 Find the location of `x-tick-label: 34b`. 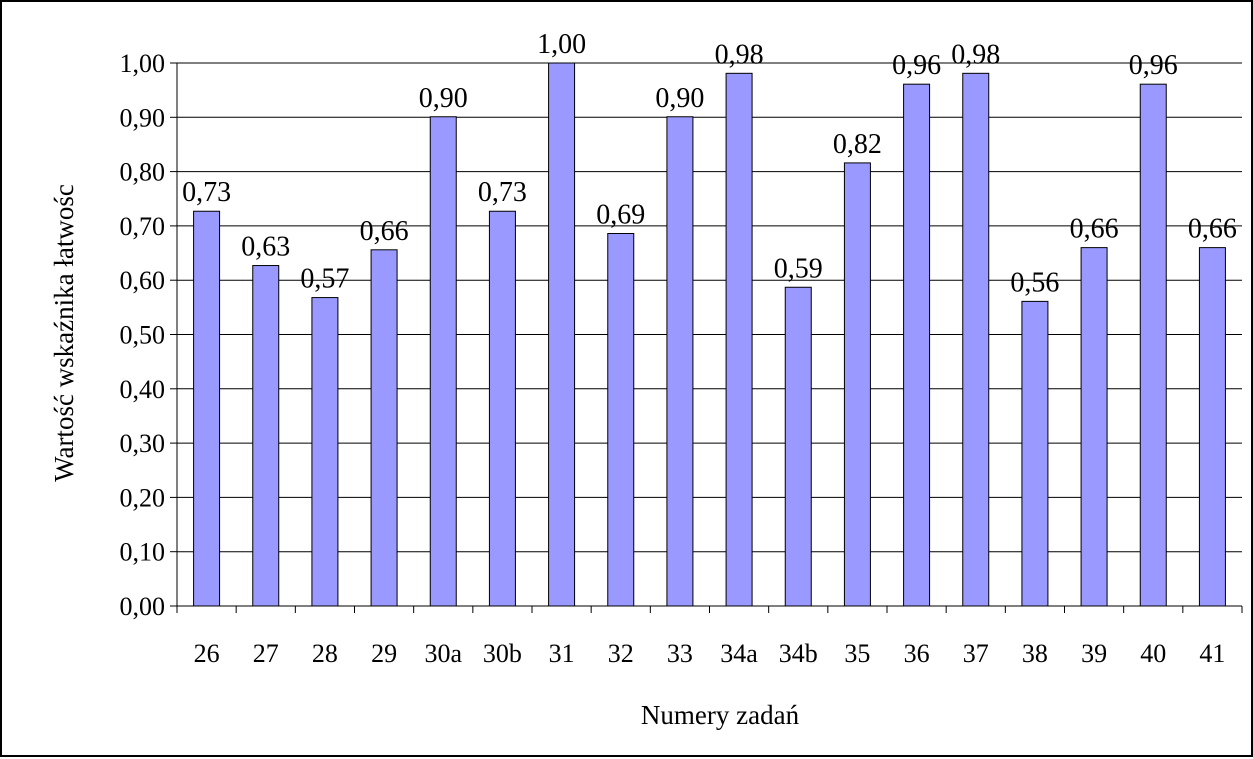

x-tick-label: 34b is located at coordinates (798, 653).